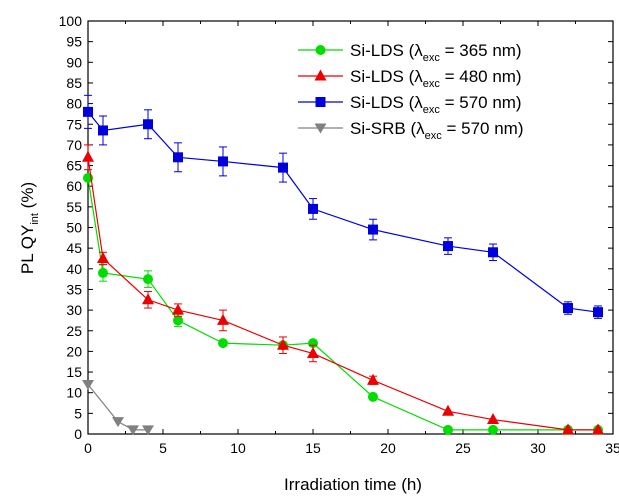 This screenshot has width=619, height=497. Describe the element at coordinates (74, 145) in the screenshot. I see `y-tick-label: 70` at that location.